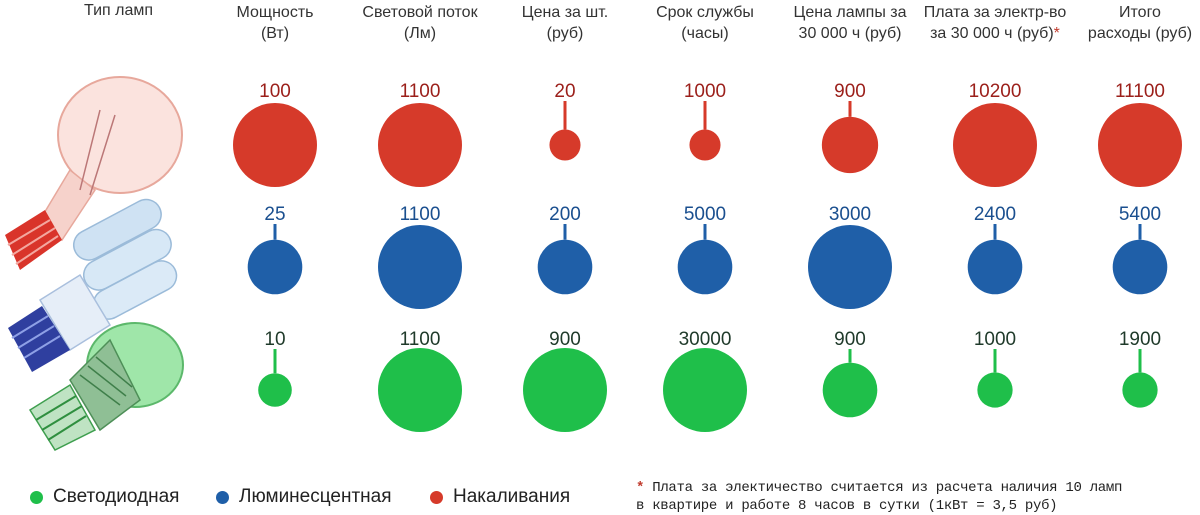  Describe the element at coordinates (565, 214) in the screenshot. I see `value-label: 200` at that location.